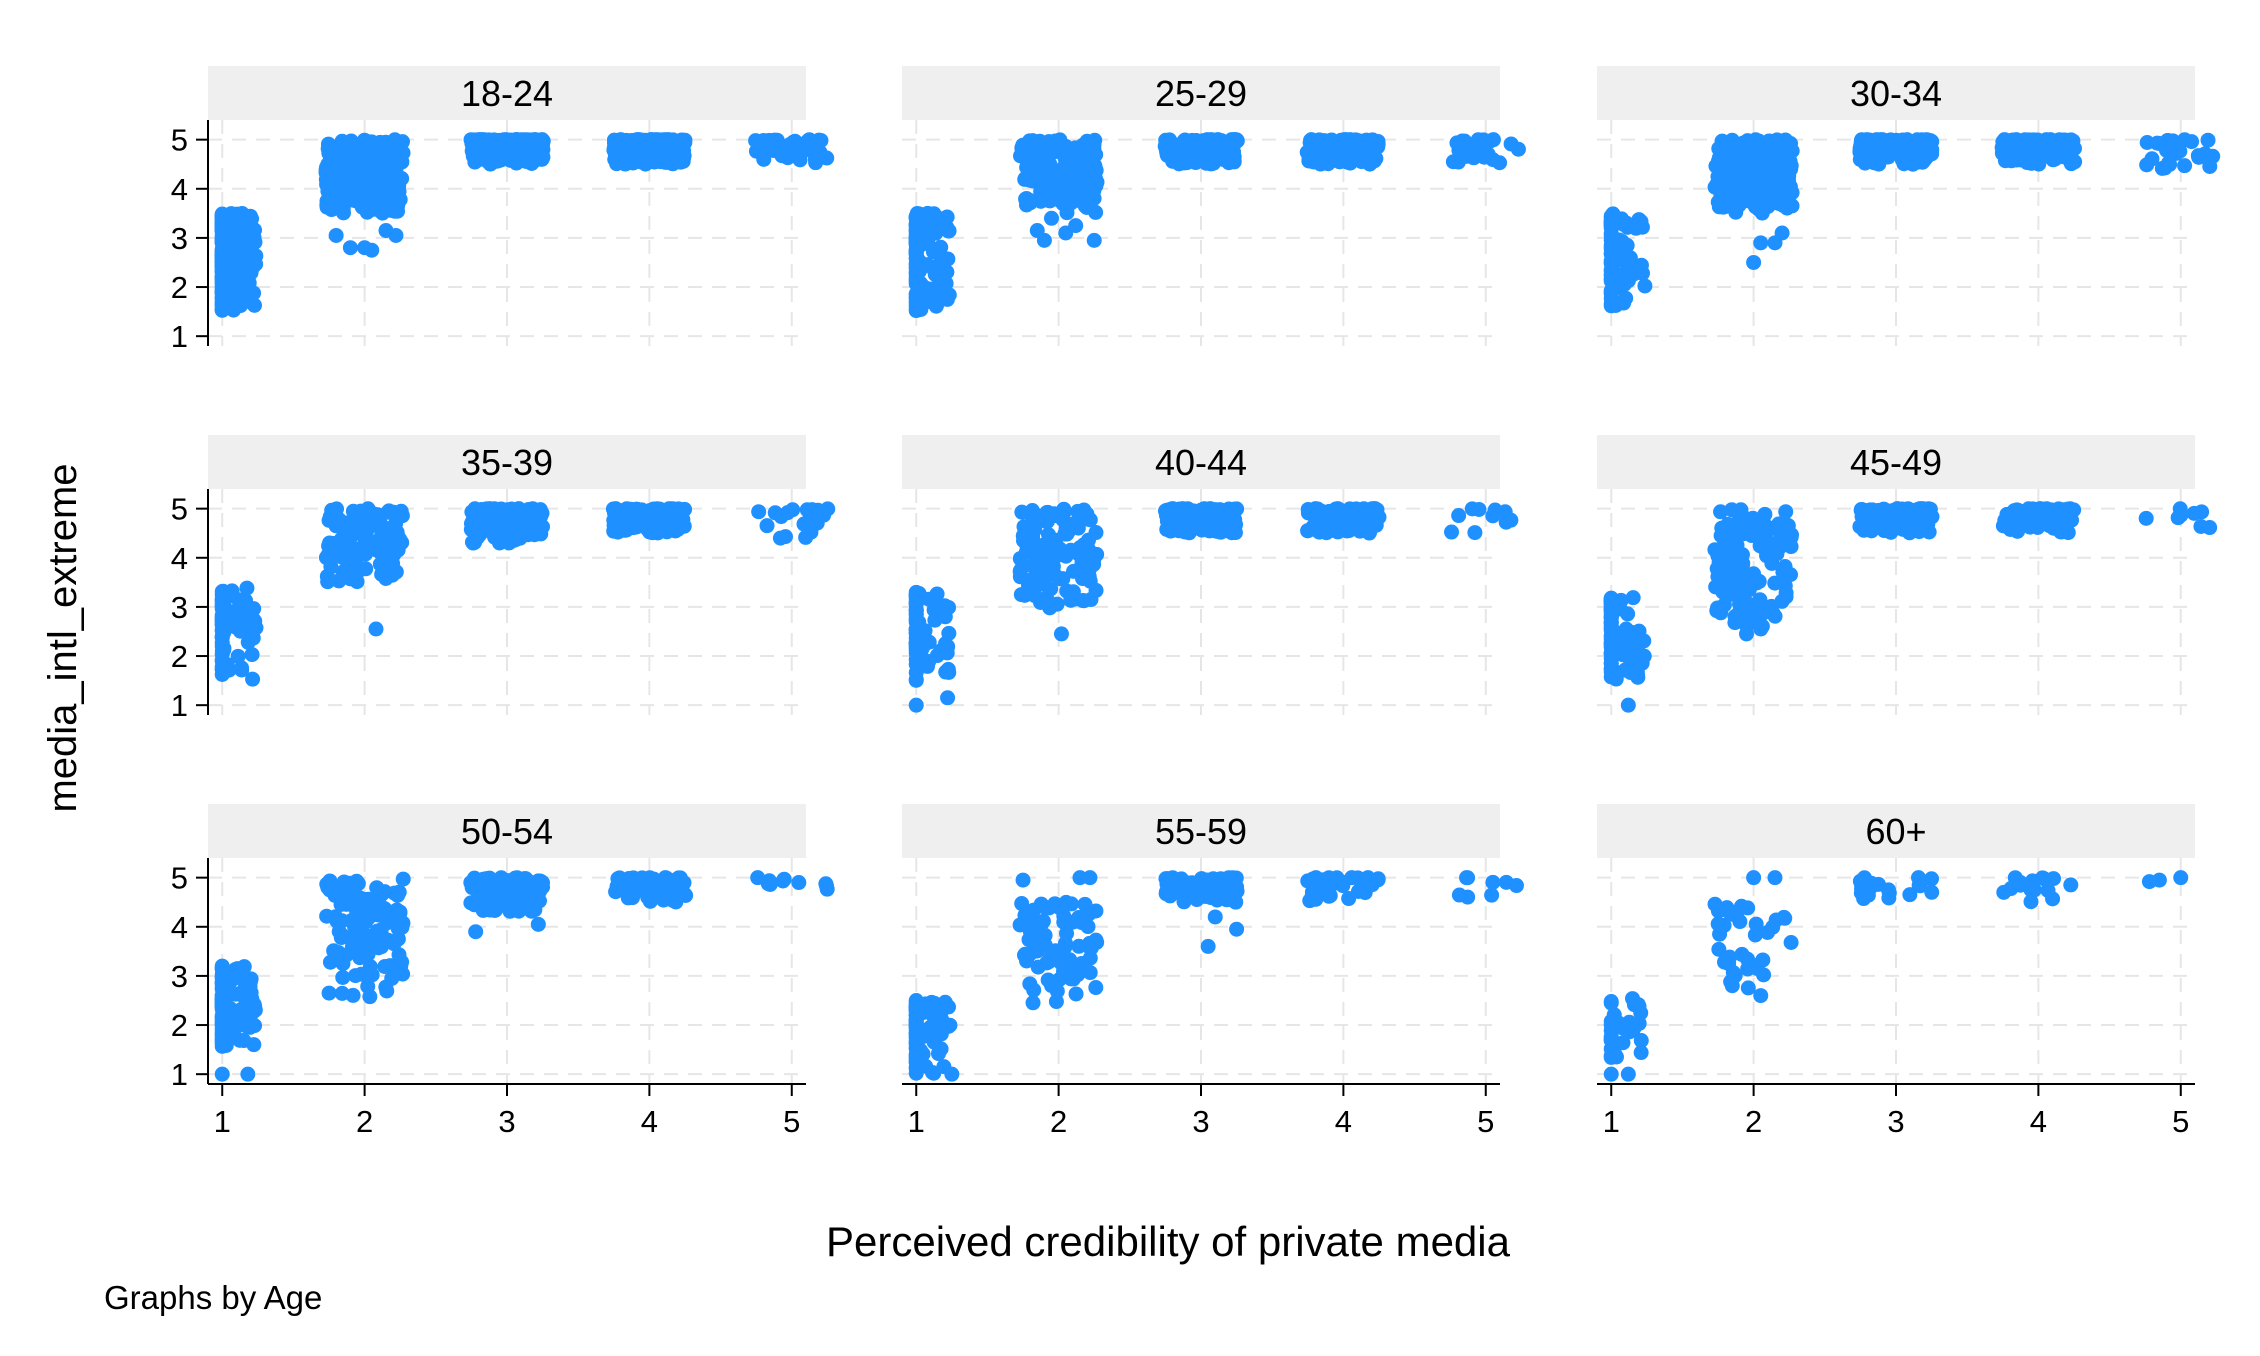  I want to click on y-tick-label: 3, so click(179, 238).